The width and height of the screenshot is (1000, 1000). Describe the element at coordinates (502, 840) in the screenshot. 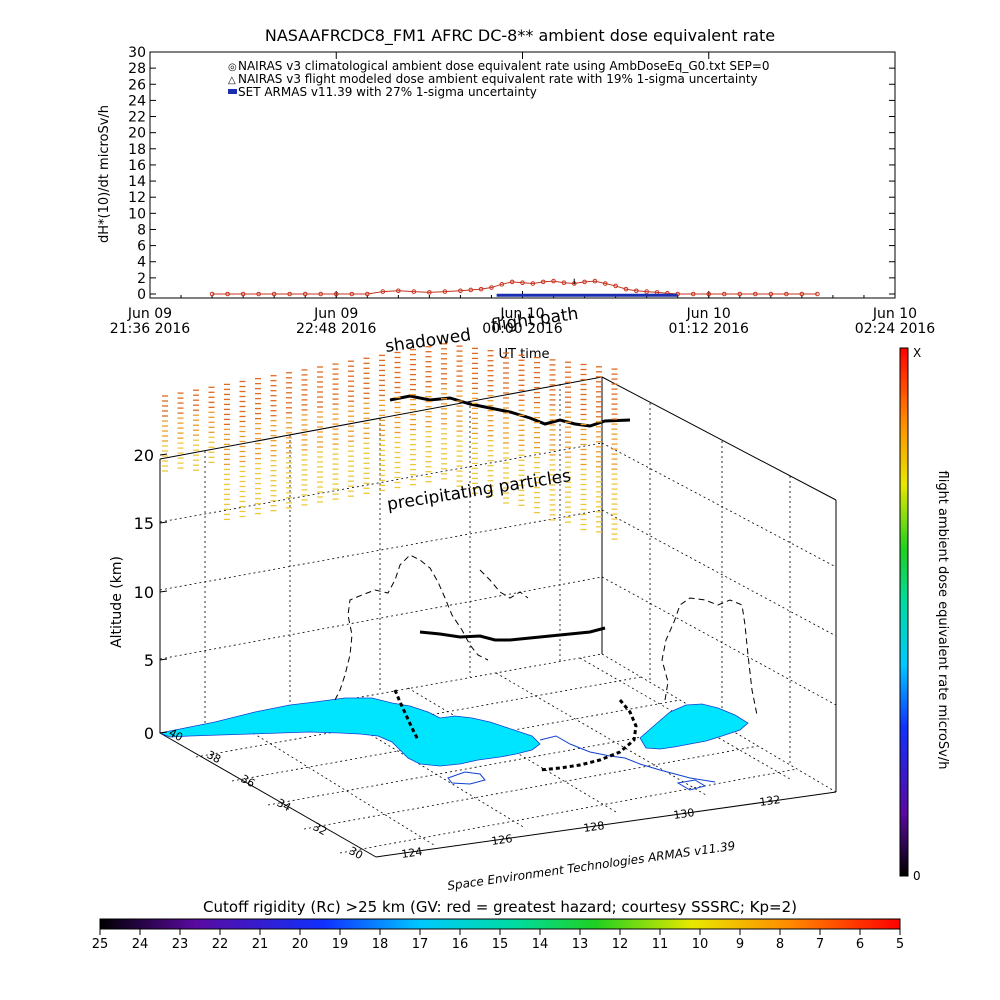

I see `longitude-tick-label: 126` at that location.